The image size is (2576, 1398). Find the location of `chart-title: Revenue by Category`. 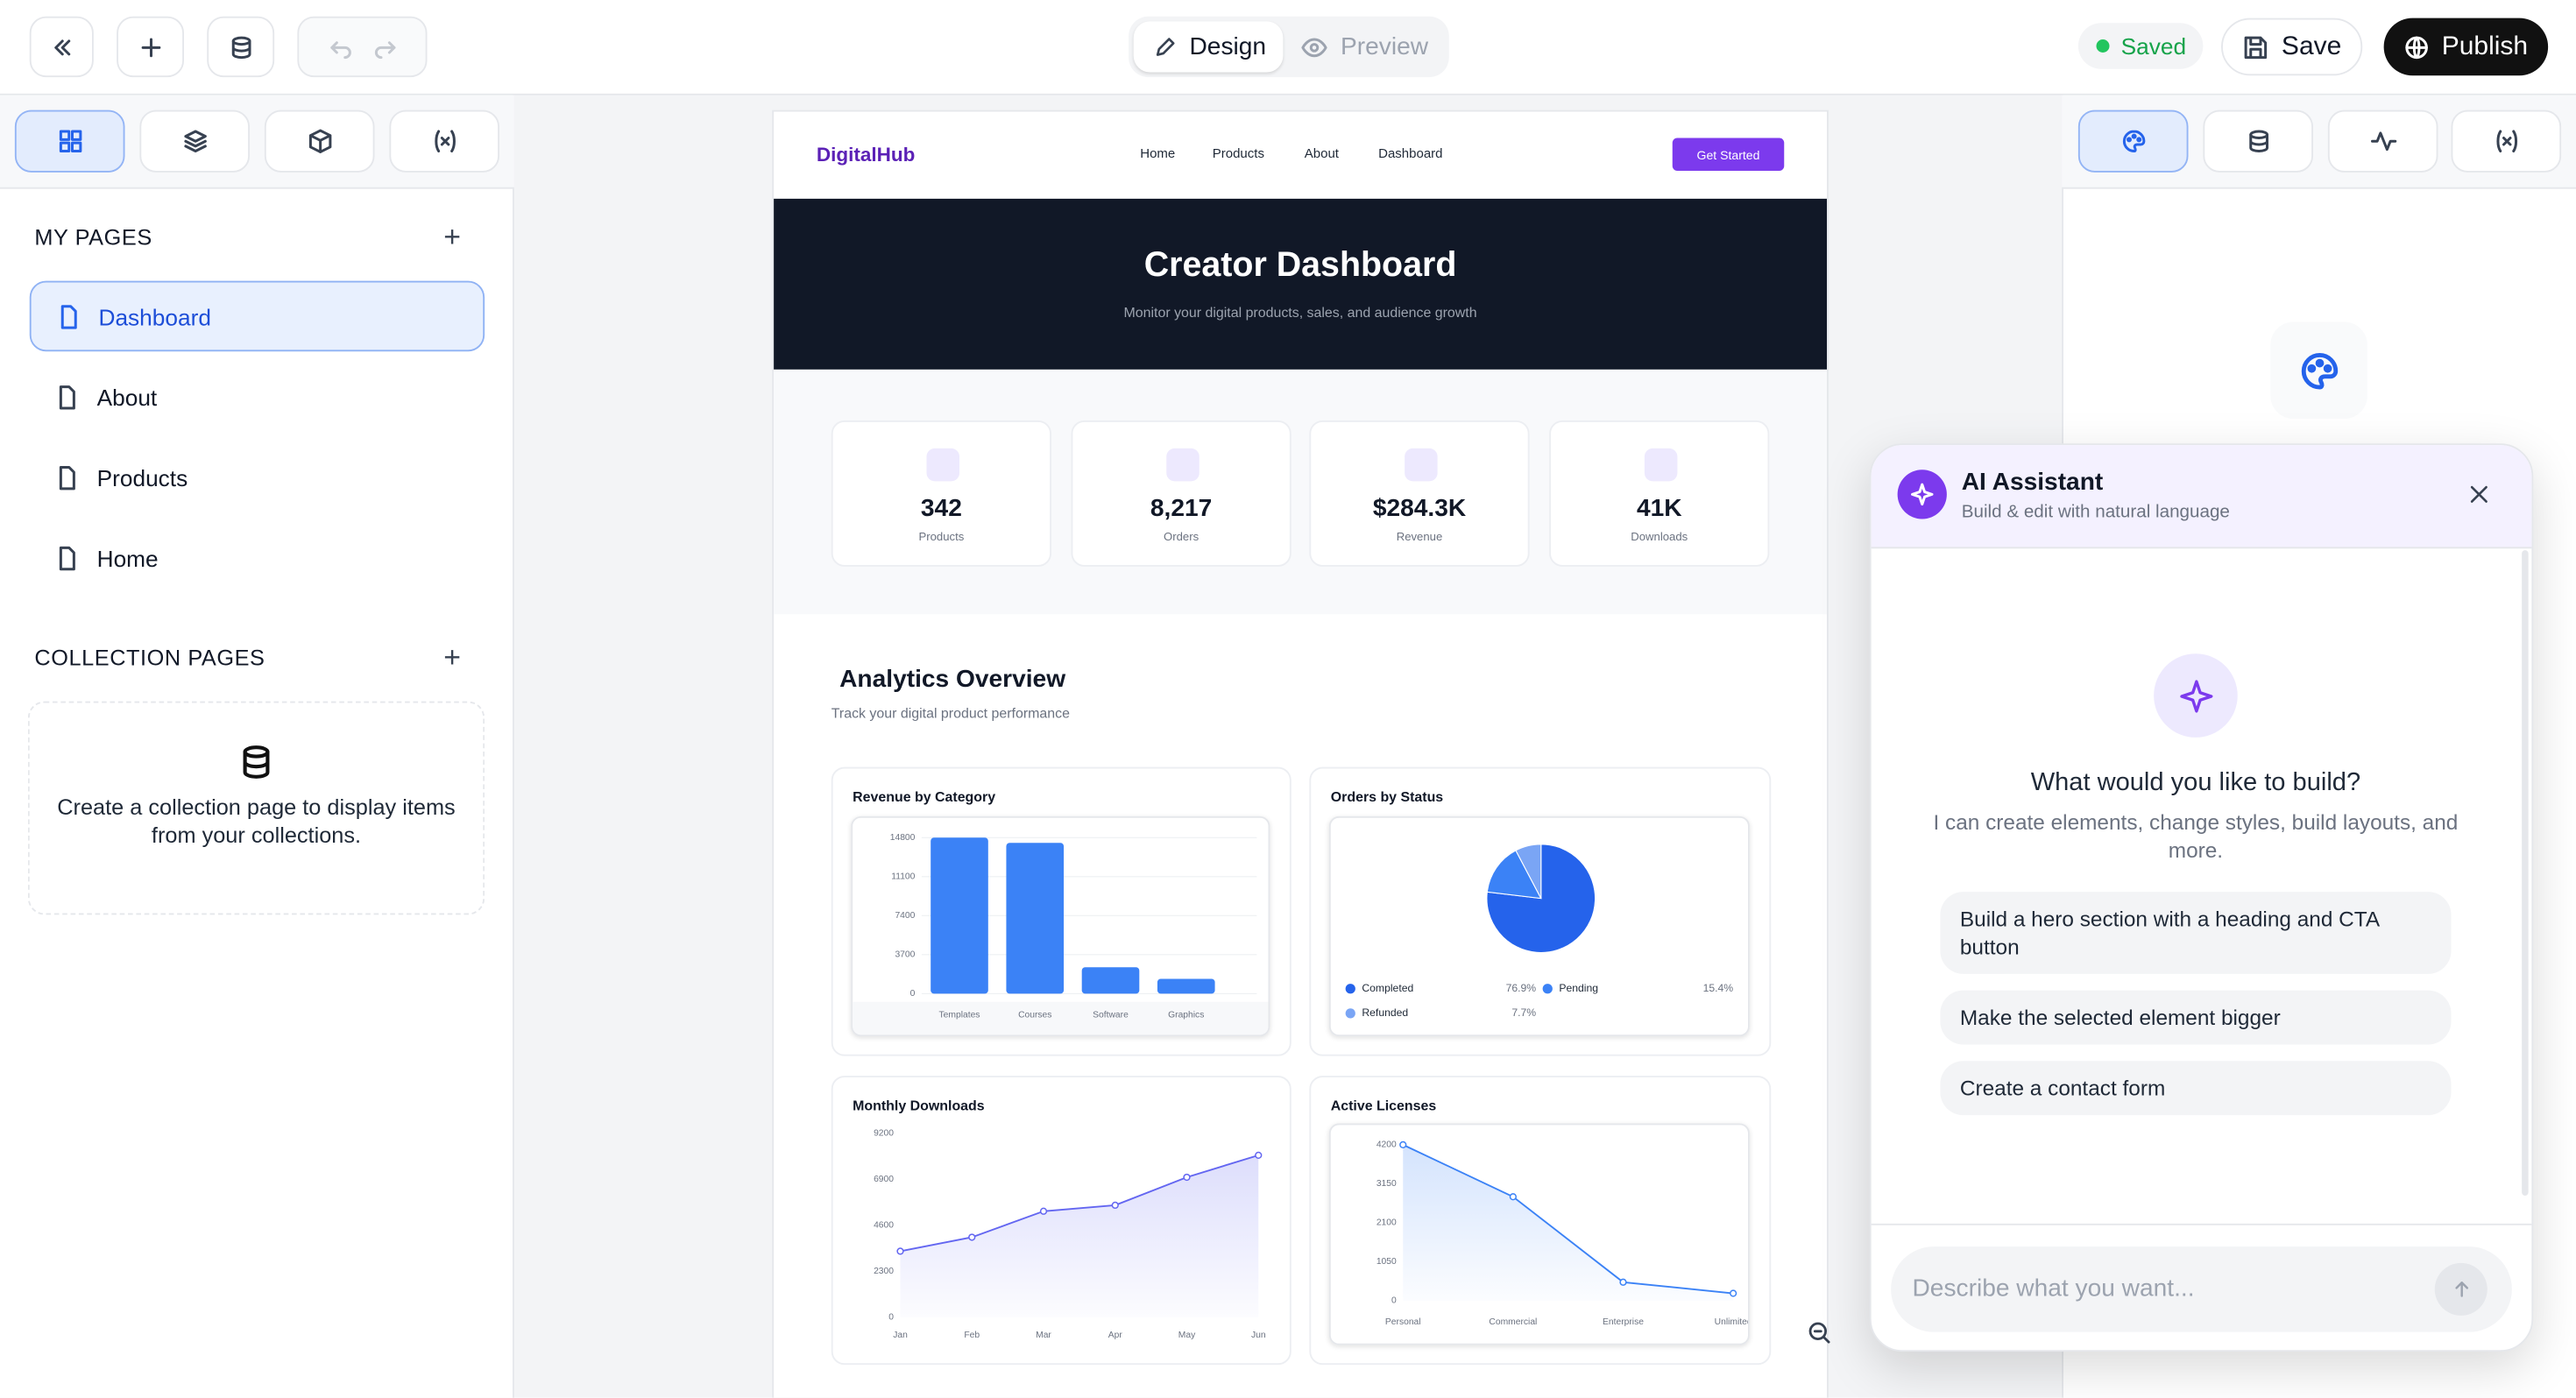

chart-title: Revenue by Category is located at coordinates (924, 796).